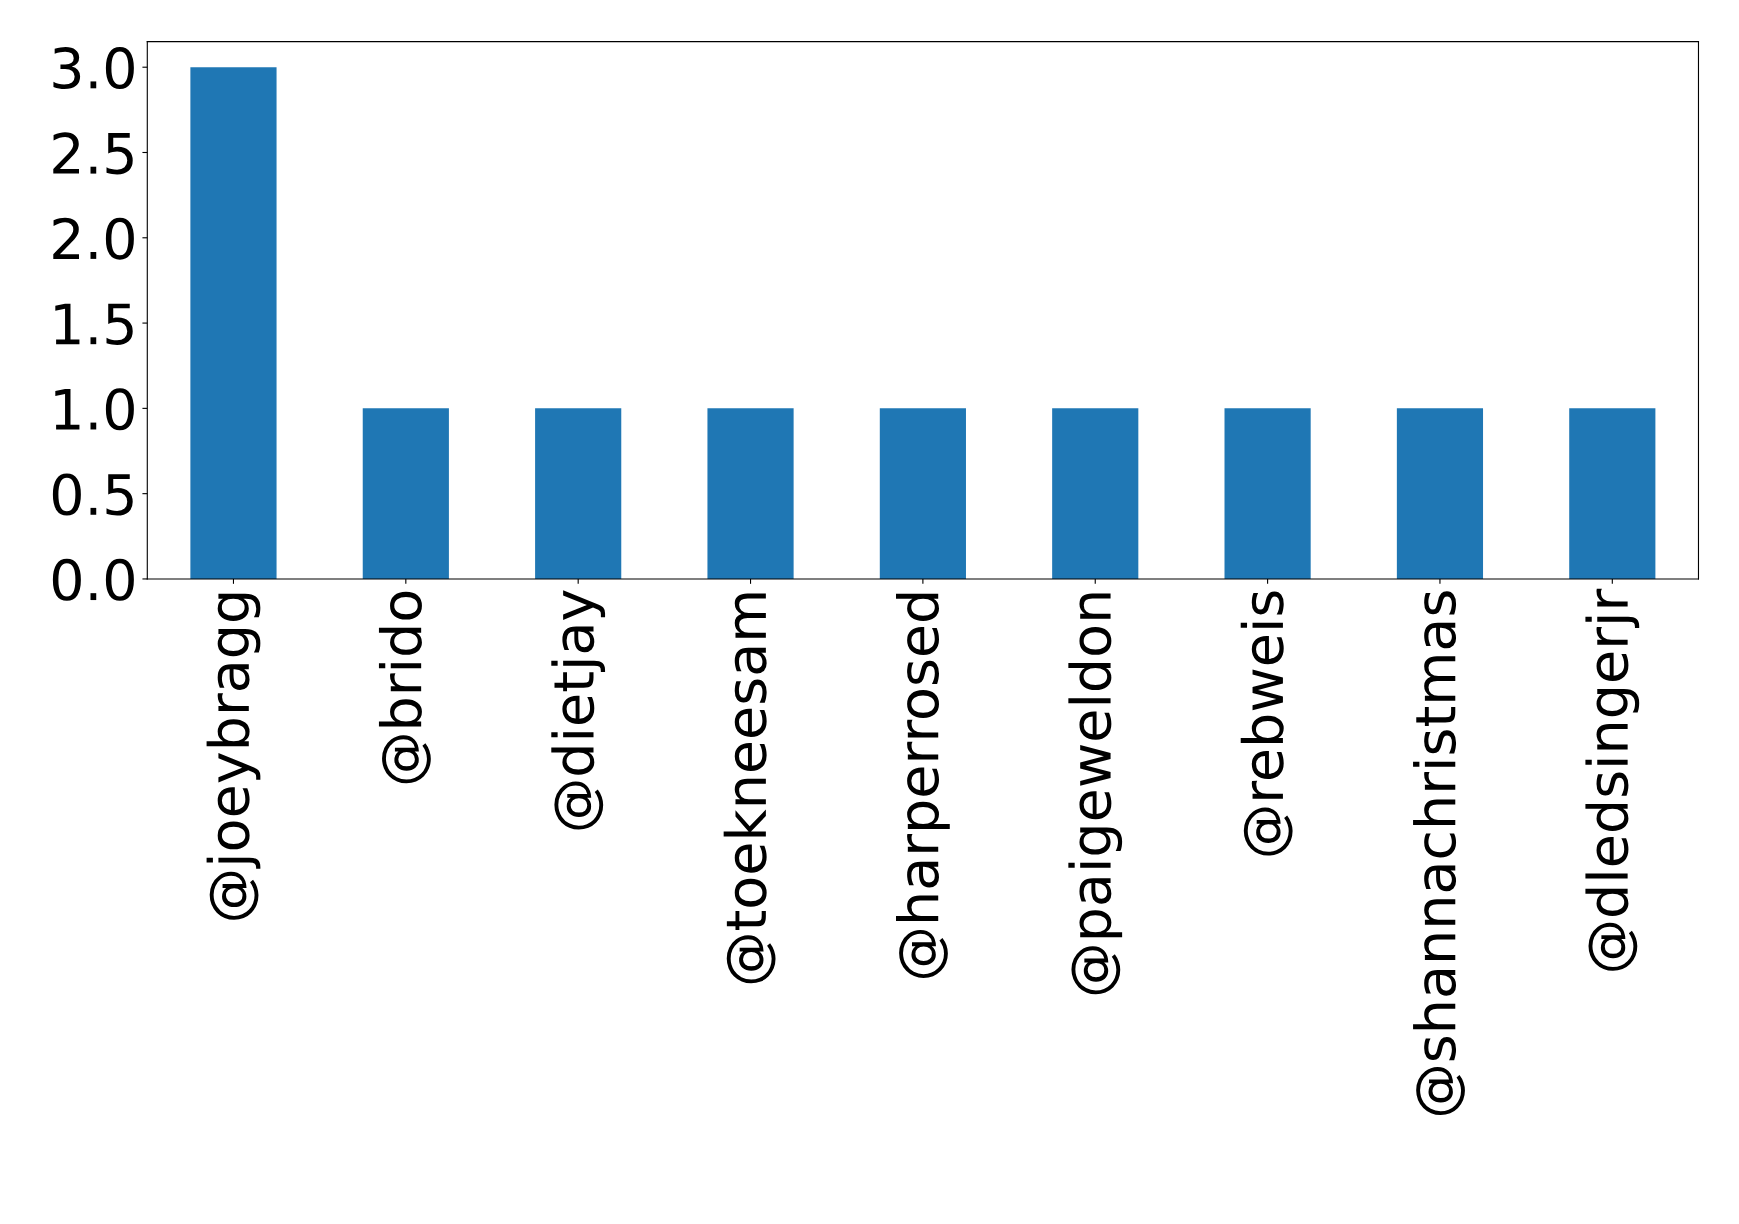  What do you see at coordinates (749, 788) in the screenshot?
I see `x-tick-label: @toekneesam` at bounding box center [749, 788].